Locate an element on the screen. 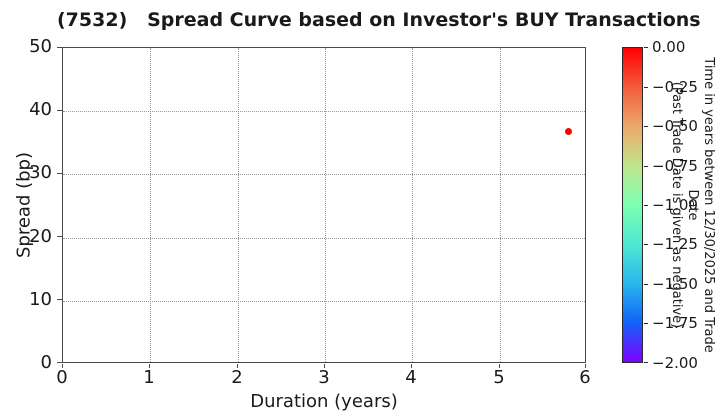 The width and height of the screenshot is (720, 420). x-tick-label: 0 is located at coordinates (62, 377).